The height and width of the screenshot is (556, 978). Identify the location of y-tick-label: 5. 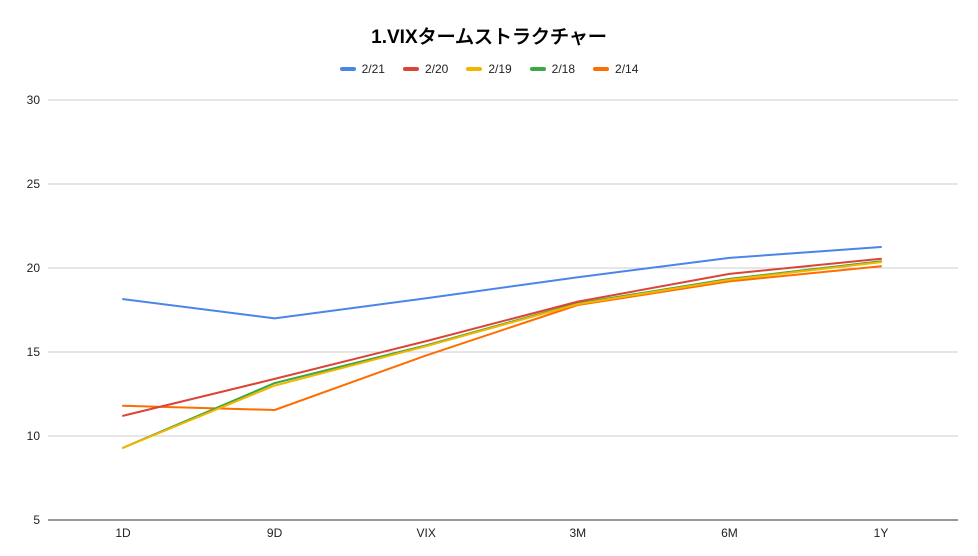
(36, 520).